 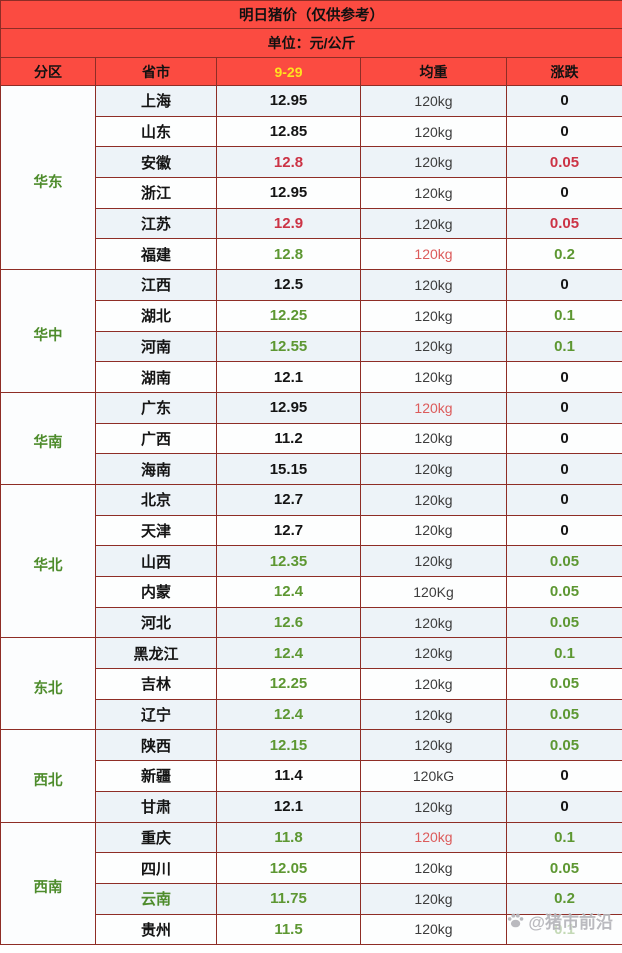 I want to click on price-cell: 11.5, so click(x=288, y=929).